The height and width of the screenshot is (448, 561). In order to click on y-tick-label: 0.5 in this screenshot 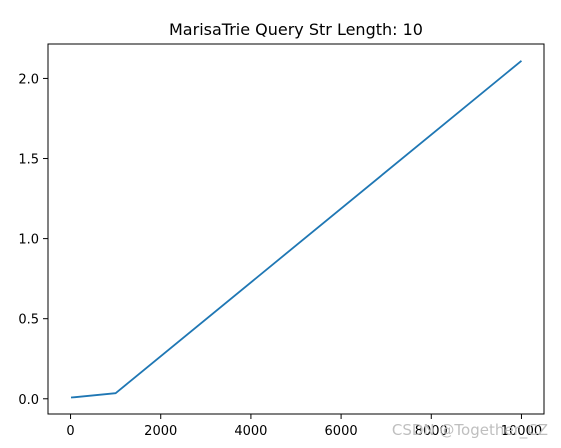, I will do `click(28, 320)`.